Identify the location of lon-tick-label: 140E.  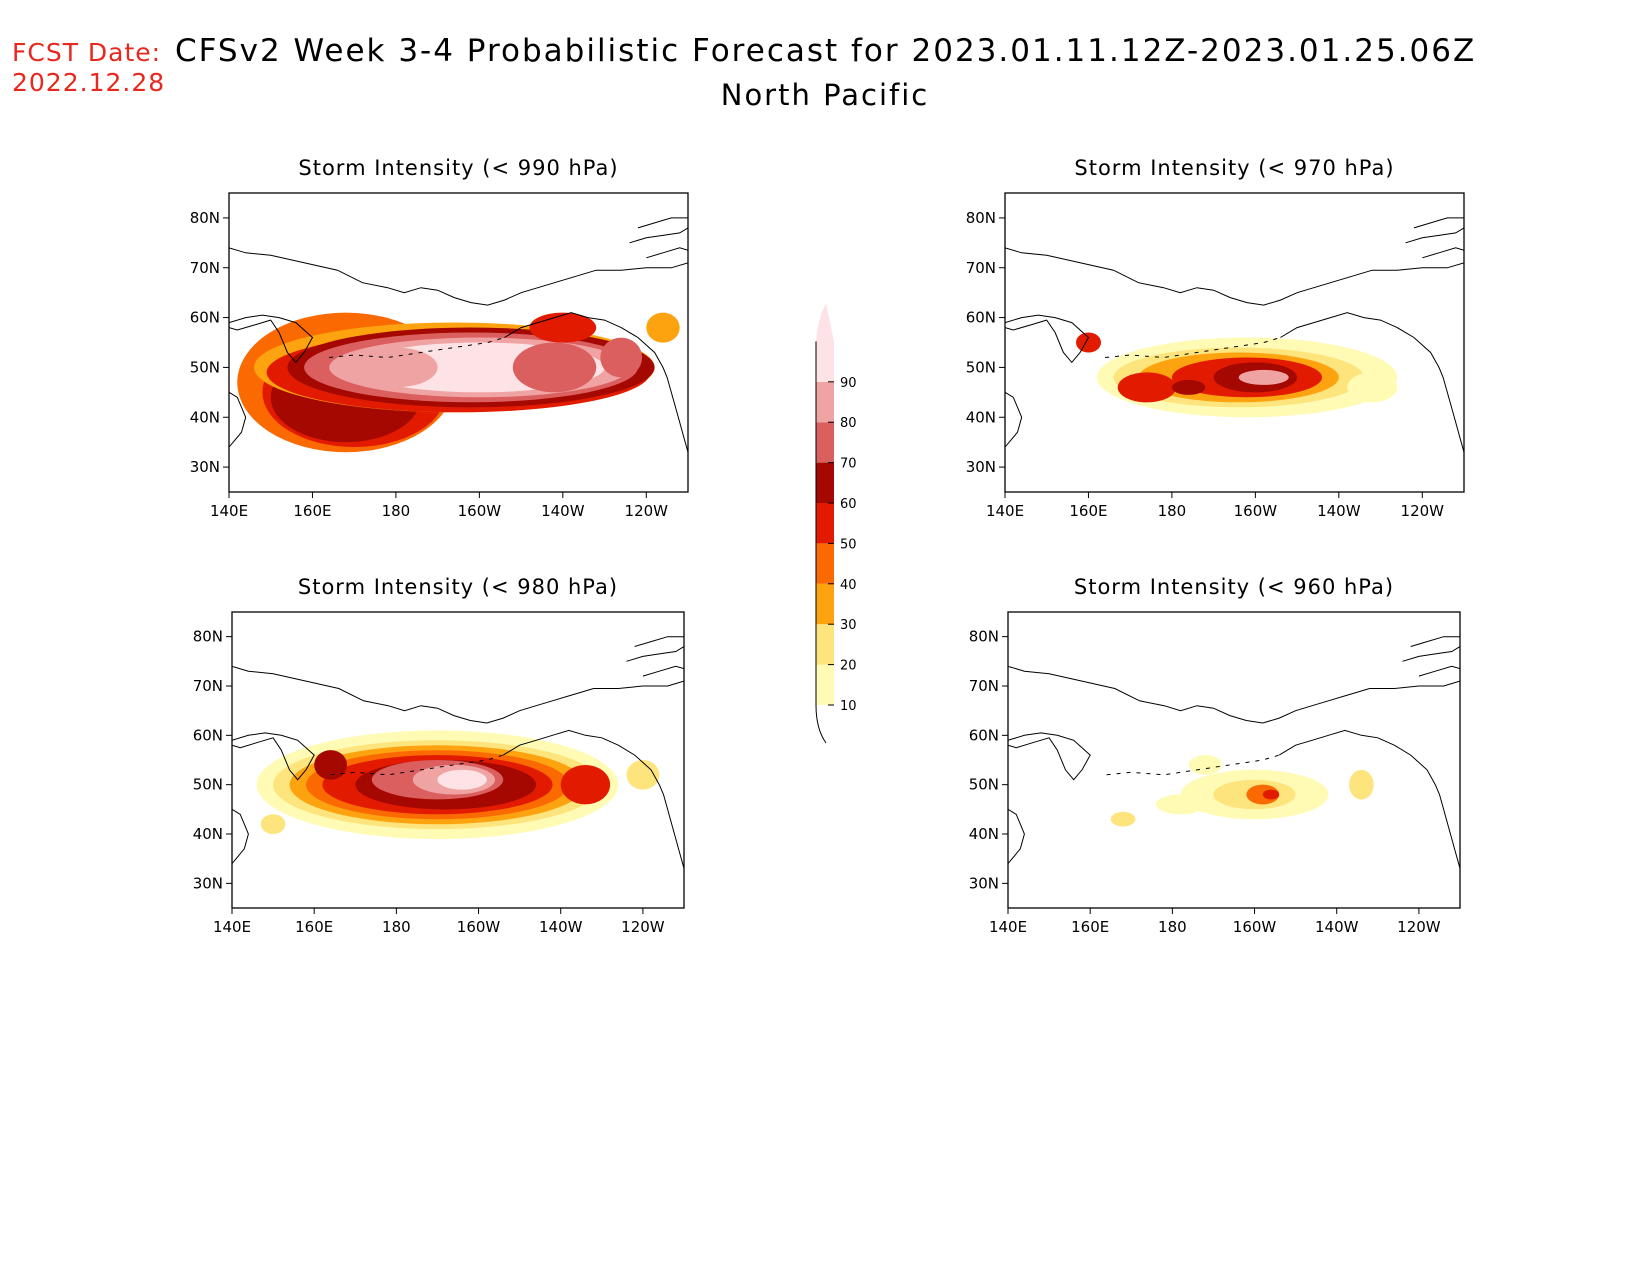
(232, 927).